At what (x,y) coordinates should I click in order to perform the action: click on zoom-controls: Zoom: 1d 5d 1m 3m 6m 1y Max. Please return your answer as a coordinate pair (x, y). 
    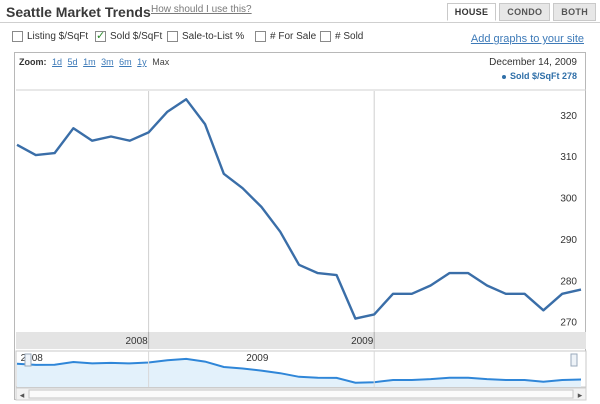
    Looking at the image, I should click on (94, 62).